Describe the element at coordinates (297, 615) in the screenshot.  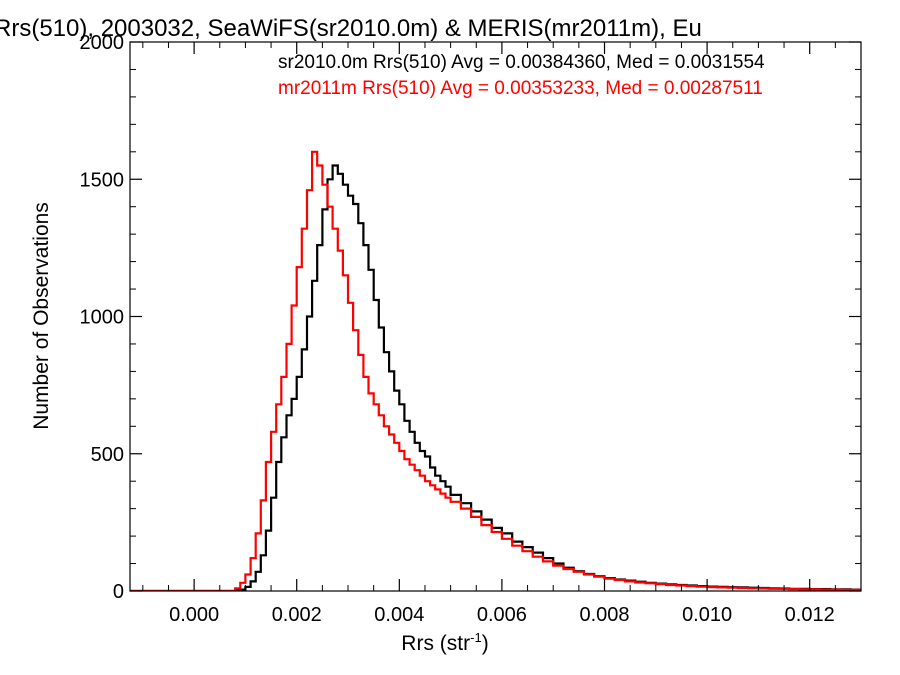
I see `x-tick-label: 0.002` at that location.